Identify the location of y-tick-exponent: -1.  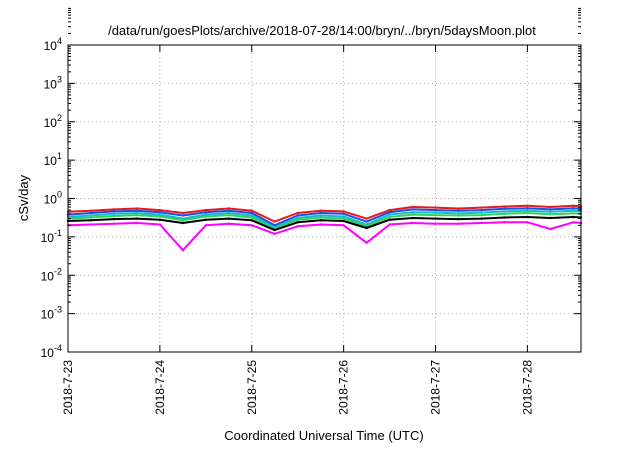
(58, 233).